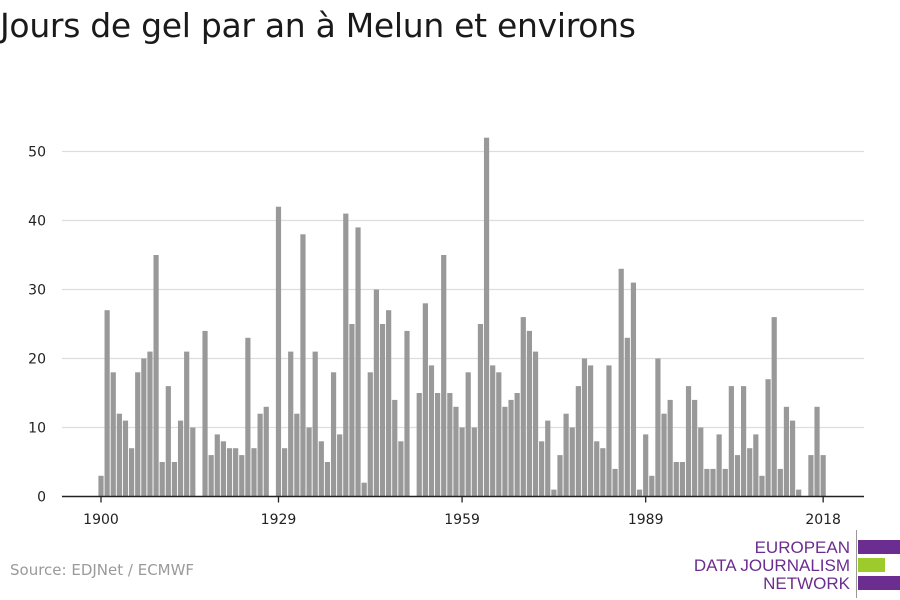 This screenshot has height=600, width=900. I want to click on bar-1980, so click(591, 431).